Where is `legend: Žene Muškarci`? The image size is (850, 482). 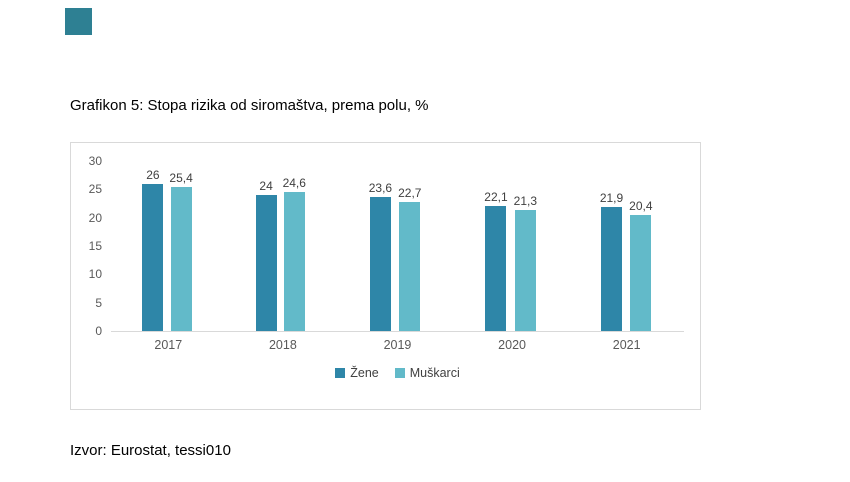 legend: Žene Muškarci is located at coordinates (397, 373).